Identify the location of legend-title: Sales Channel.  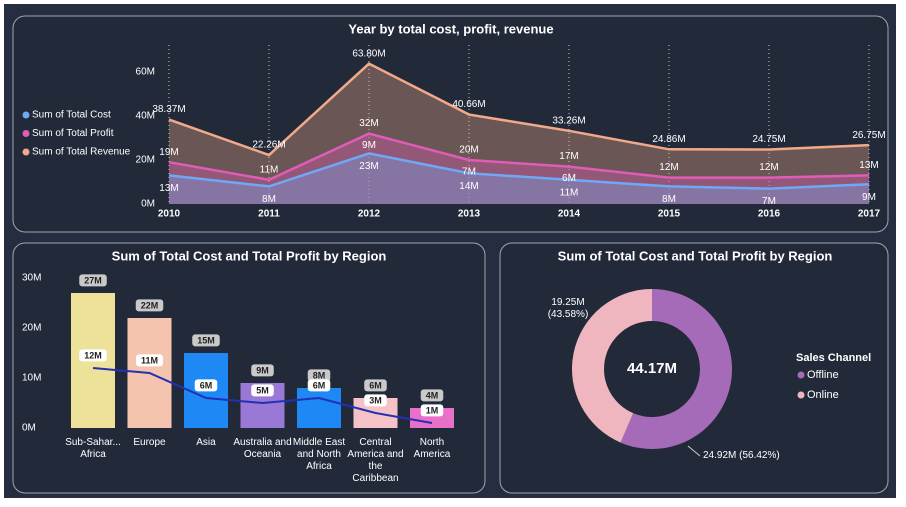
(833, 358).